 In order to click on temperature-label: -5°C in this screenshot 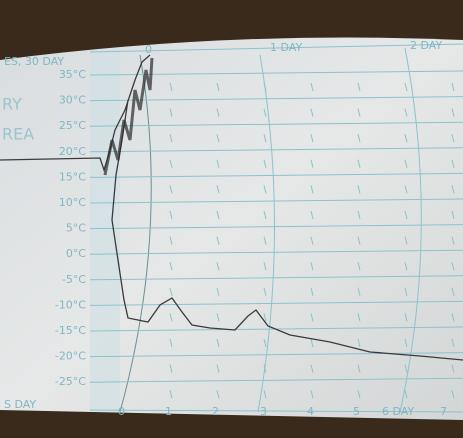, I will do `click(74, 279)`.